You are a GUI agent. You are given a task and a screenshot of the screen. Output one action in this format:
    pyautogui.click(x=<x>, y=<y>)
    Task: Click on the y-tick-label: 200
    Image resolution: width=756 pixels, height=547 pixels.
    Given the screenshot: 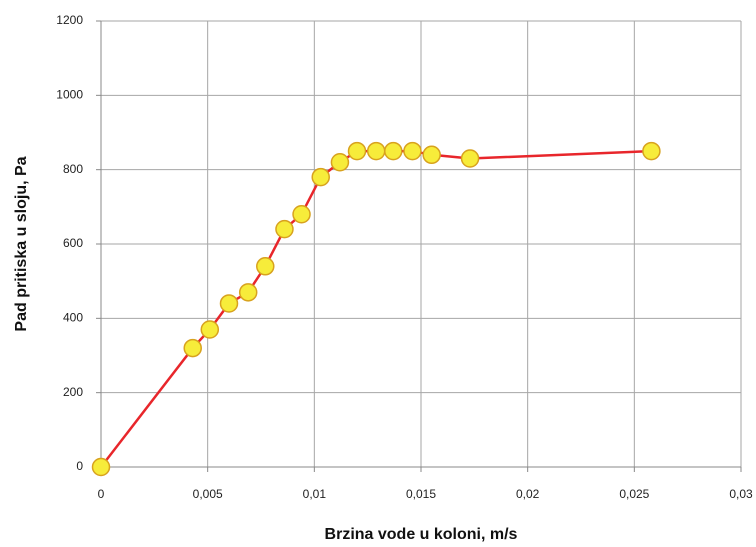 What is the action you would take?
    pyautogui.click(x=73, y=392)
    